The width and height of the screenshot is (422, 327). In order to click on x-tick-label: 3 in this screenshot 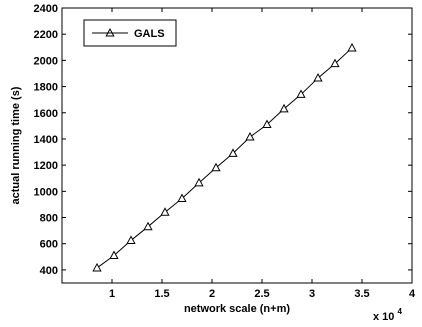, I will do `click(312, 294)`.